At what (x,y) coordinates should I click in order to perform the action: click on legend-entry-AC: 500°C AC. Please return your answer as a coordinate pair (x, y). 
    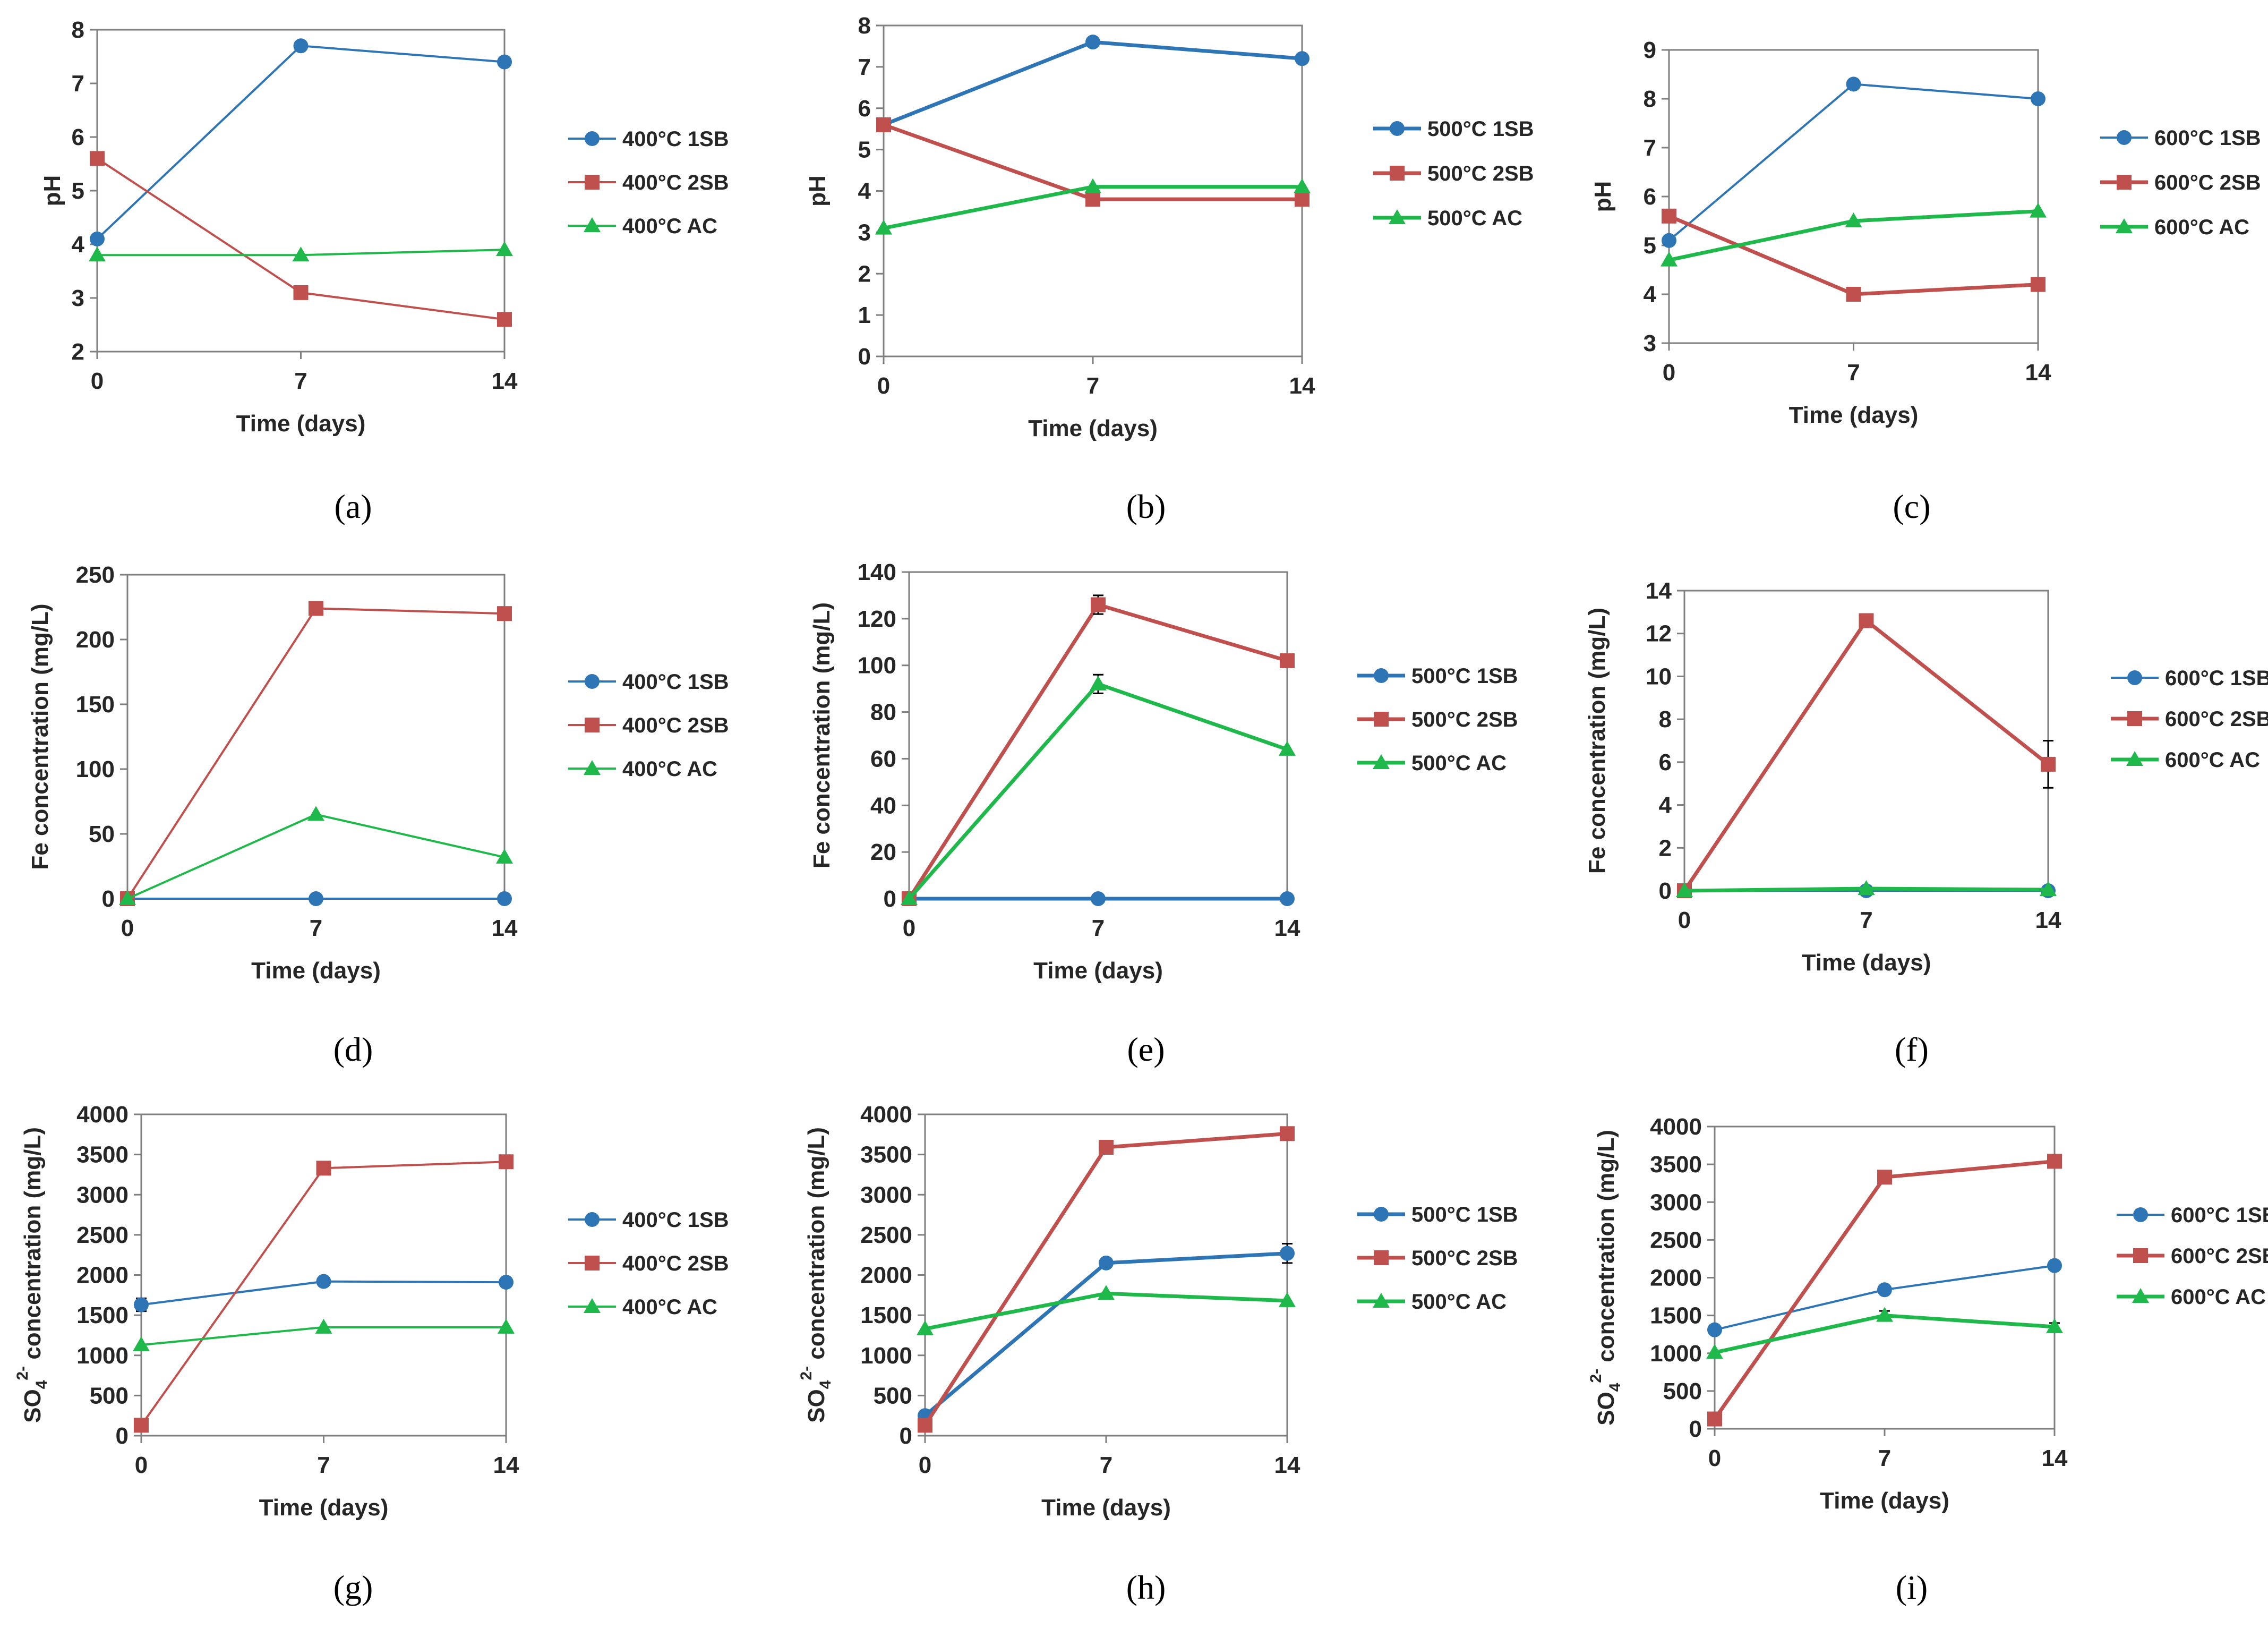
    Looking at the image, I should click on (1432, 763).